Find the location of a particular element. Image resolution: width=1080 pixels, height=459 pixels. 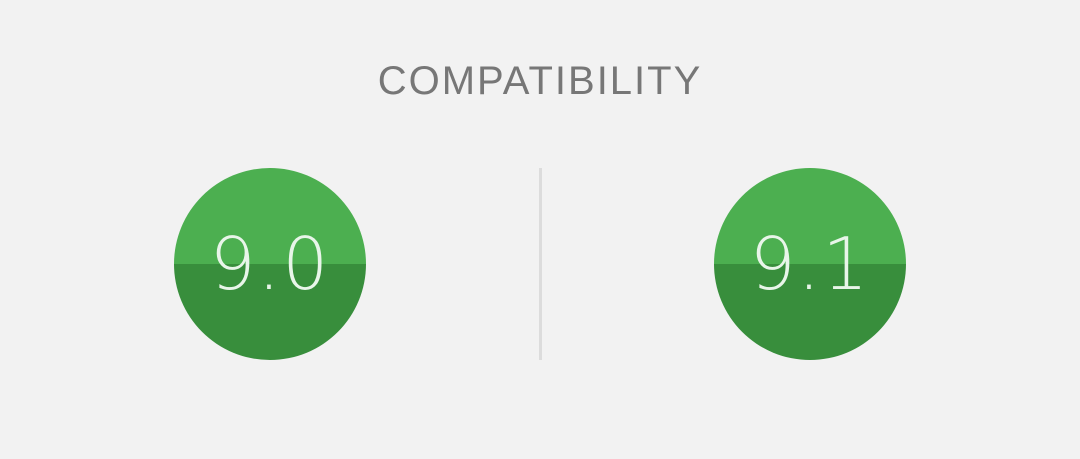

section-title: COMPATIBILITY is located at coordinates (540, 81).